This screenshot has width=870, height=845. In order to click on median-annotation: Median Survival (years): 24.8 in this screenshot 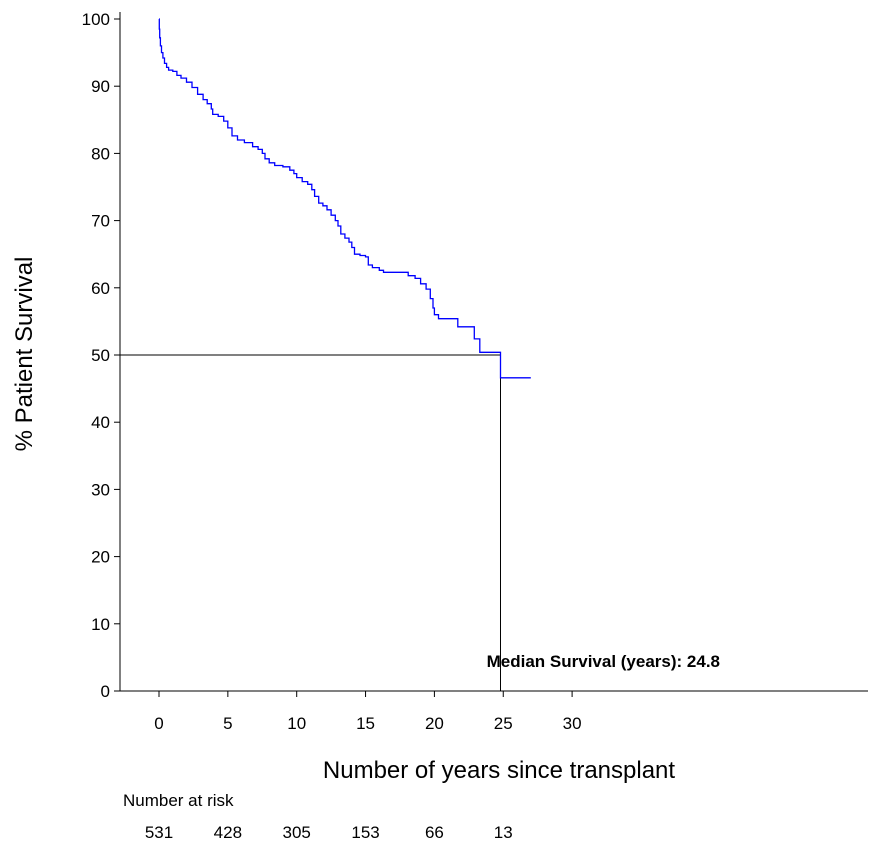, I will do `click(603, 661)`.